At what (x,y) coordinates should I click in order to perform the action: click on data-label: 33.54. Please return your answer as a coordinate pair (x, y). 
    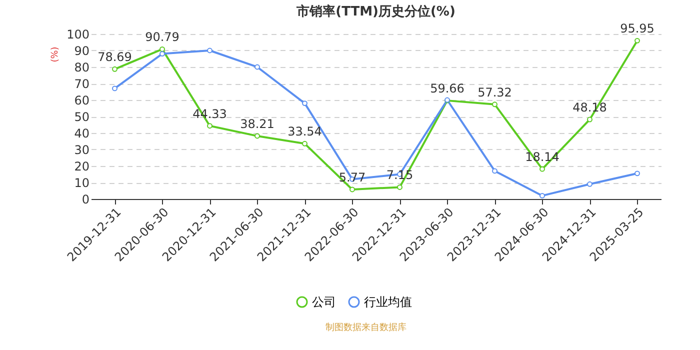
    Looking at the image, I should click on (305, 131).